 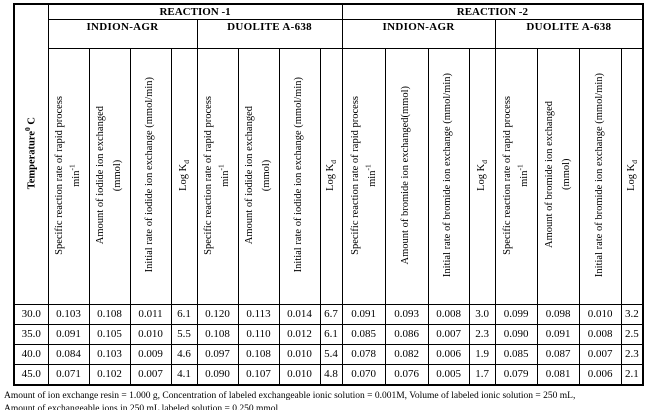 I want to click on table-cell: 0.086, so click(x=406, y=334).